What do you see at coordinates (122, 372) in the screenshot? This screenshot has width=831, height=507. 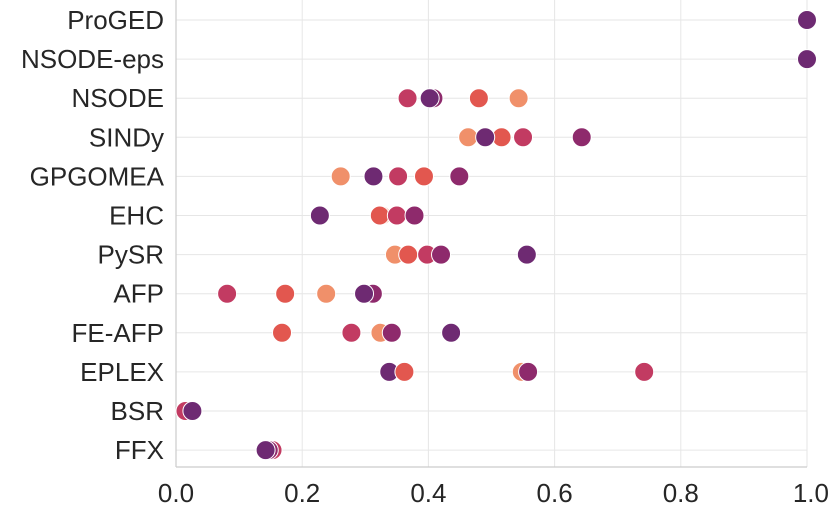 I see `y-tick-label: EPLEX` at bounding box center [122, 372].